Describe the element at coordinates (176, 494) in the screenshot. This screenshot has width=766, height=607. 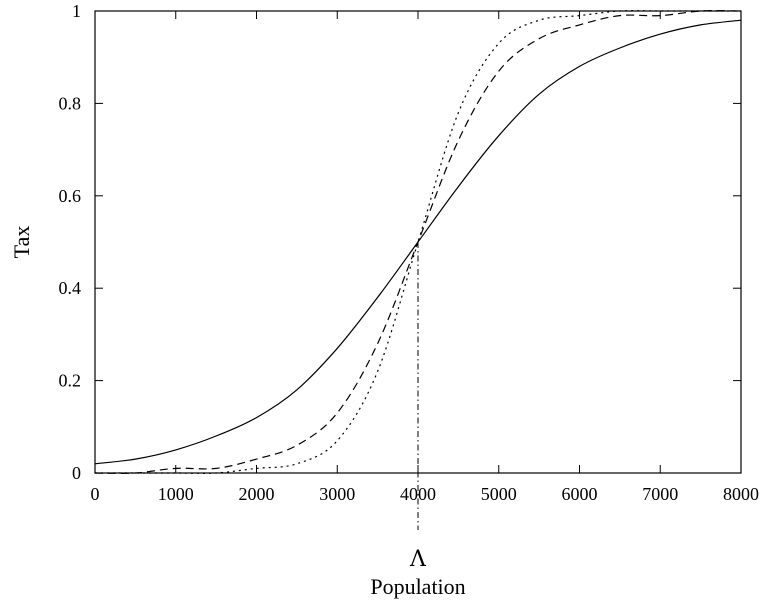
I see `x-tick-label: 1000` at that location.